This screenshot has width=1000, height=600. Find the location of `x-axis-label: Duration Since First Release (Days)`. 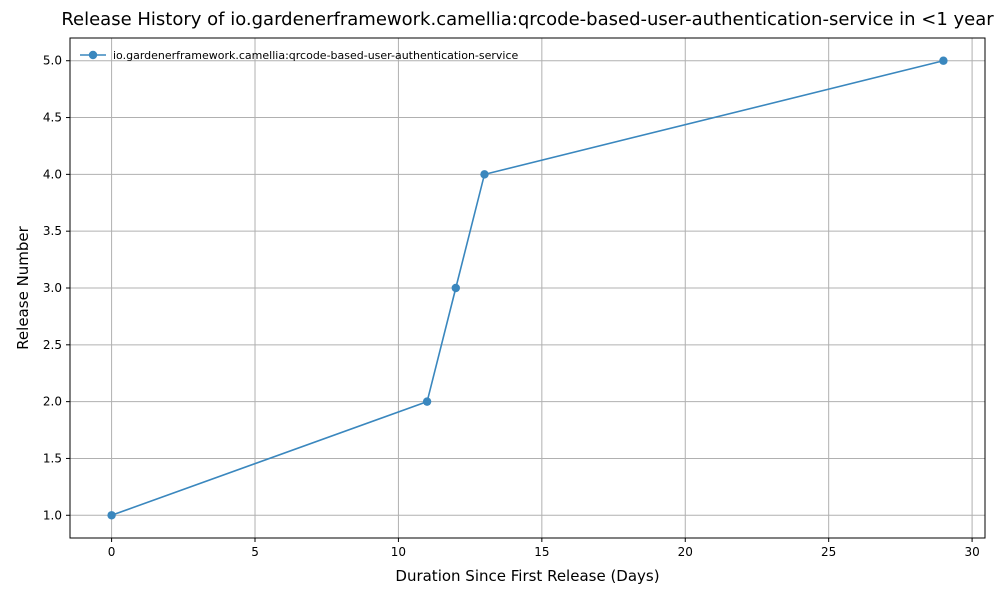

x-axis-label: Duration Since First Release (Days) is located at coordinates (527, 576).